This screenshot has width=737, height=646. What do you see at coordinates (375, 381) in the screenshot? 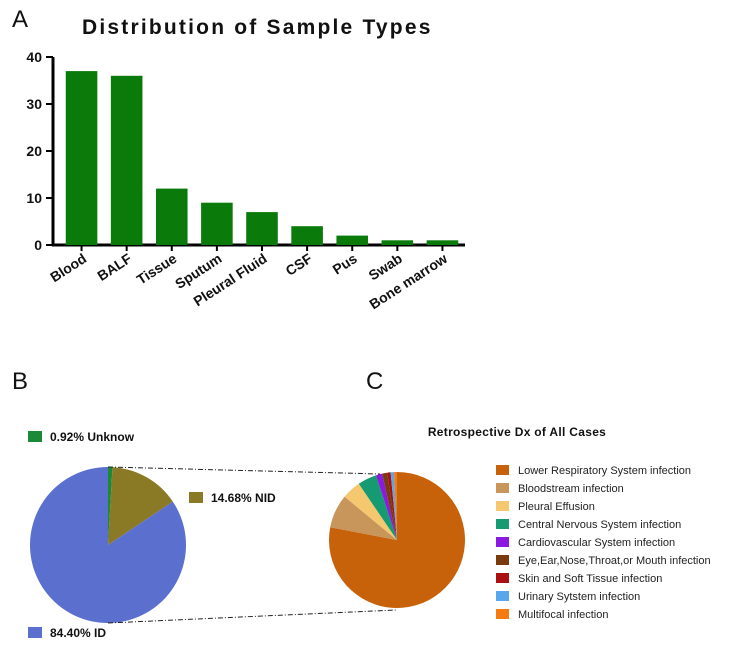
I see `panel-label-c: C` at bounding box center [375, 381].